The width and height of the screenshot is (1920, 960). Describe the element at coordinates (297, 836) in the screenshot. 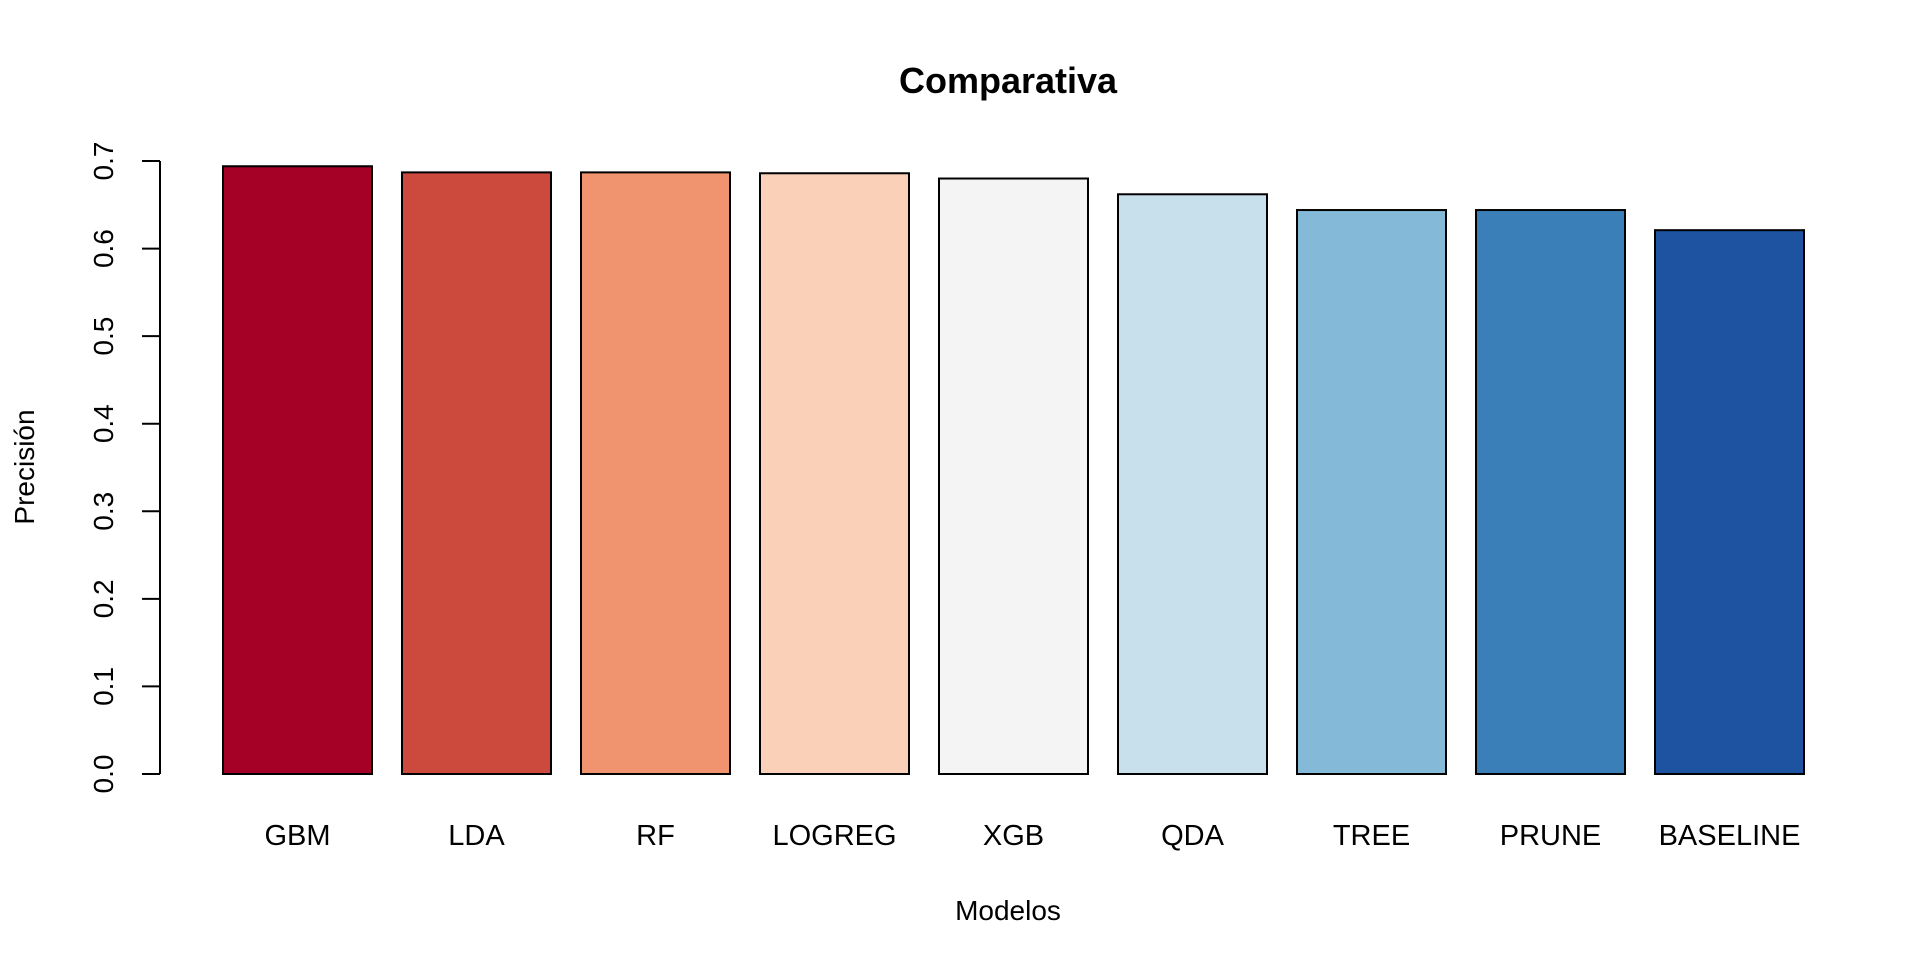

I see `x-tick-label: GBM` at that location.